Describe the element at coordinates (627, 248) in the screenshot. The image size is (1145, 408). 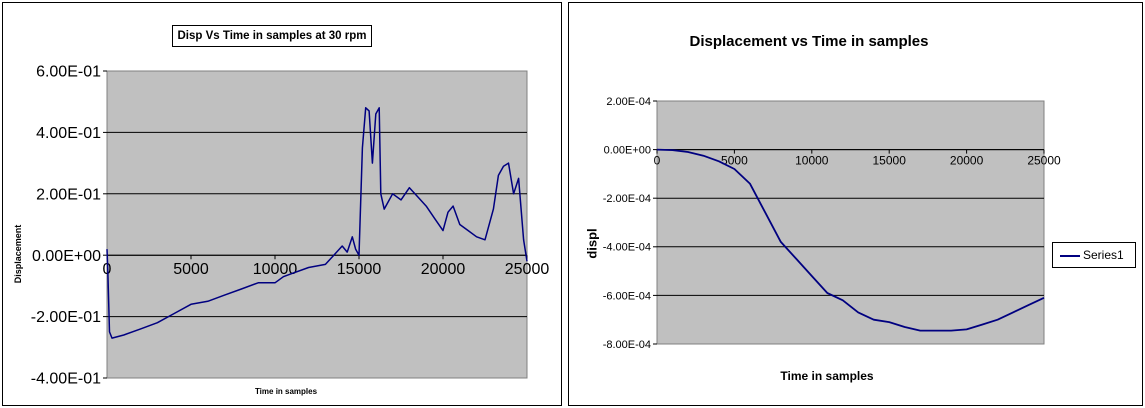
I see `chart-2-y-tick-label: -4.00E-04` at that location.